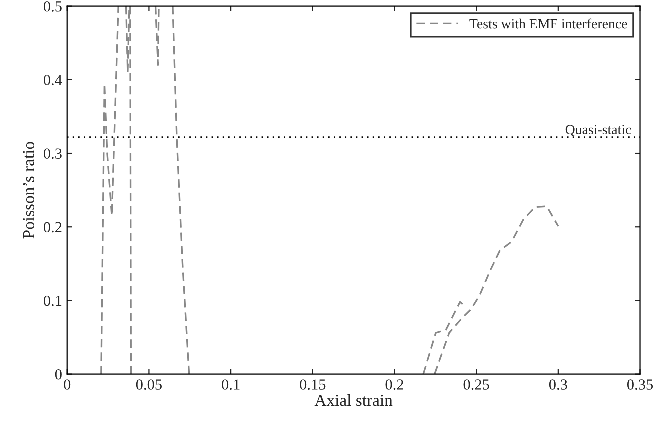  Describe the element at coordinates (28, 190) in the screenshot. I see `y-axis-title: Poisson’s ratio` at that location.